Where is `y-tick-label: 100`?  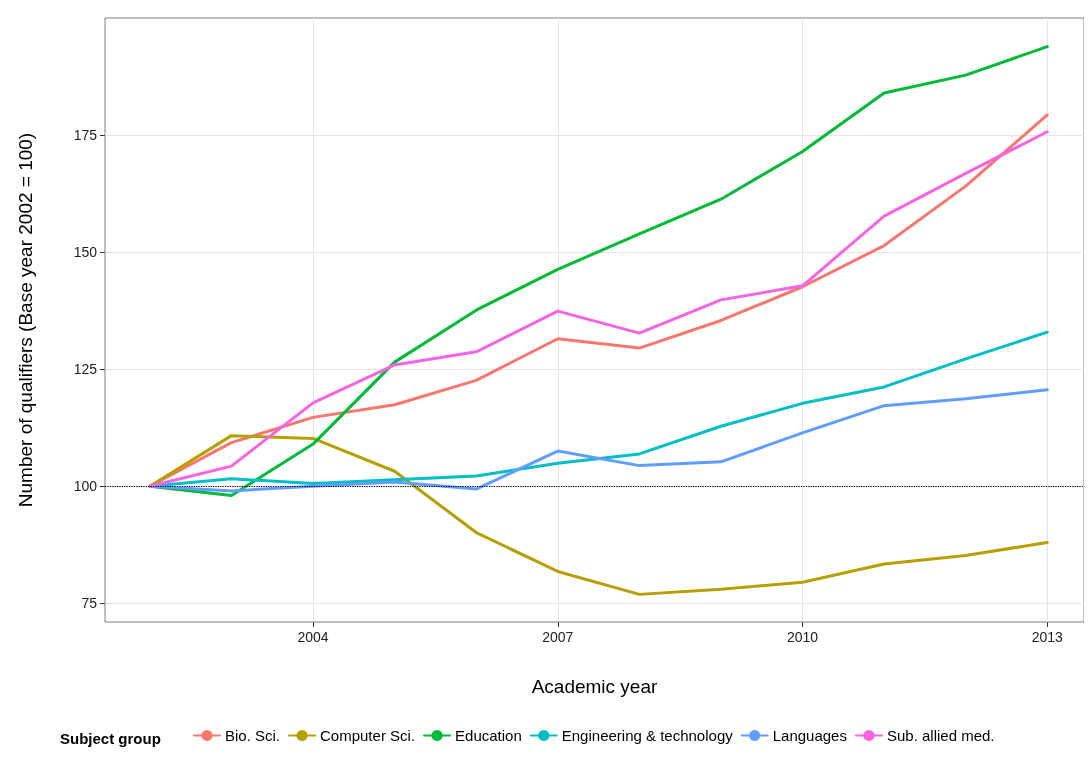
y-tick-label: 100 is located at coordinates (85, 486).